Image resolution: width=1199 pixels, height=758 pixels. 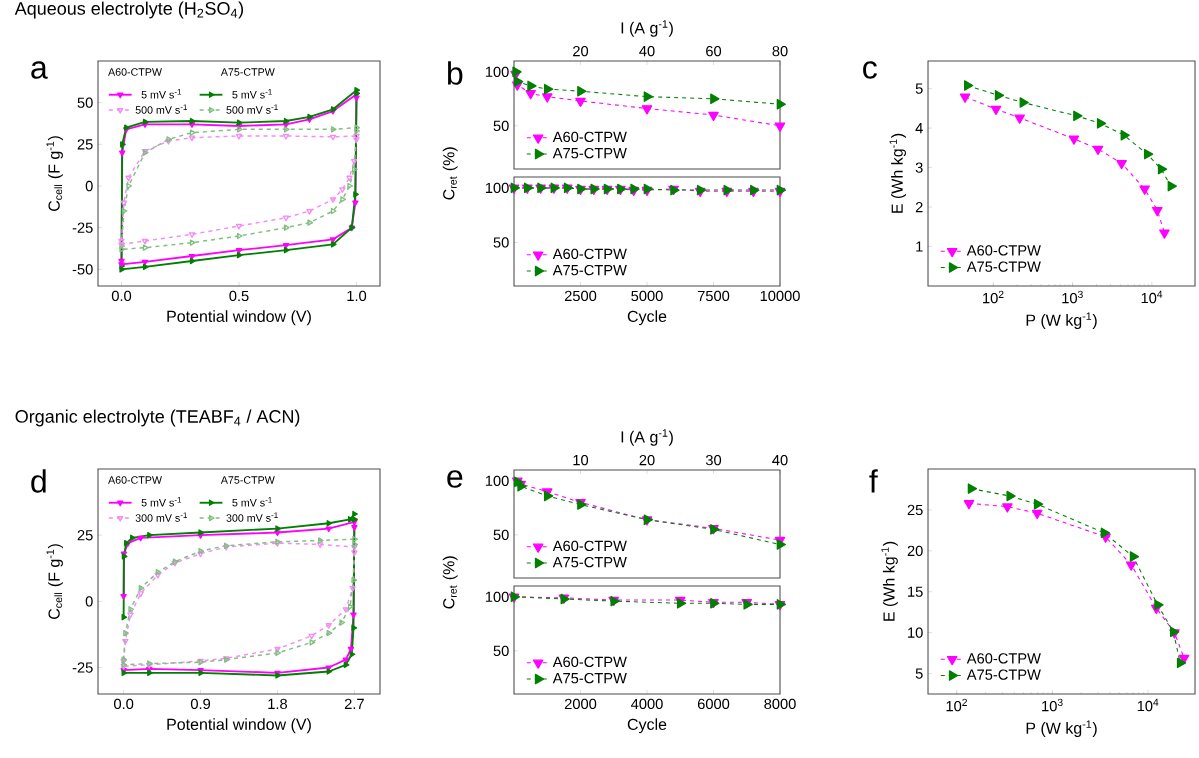 What do you see at coordinates (919, 207) in the screenshot?
I see `y-tick-label: 2` at bounding box center [919, 207].